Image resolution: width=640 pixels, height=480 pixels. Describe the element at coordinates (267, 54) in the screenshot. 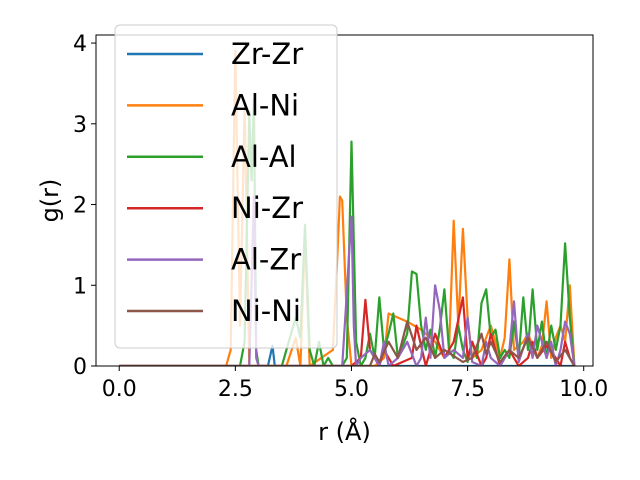

I see `legend-label: Zr-Zr` at that location.